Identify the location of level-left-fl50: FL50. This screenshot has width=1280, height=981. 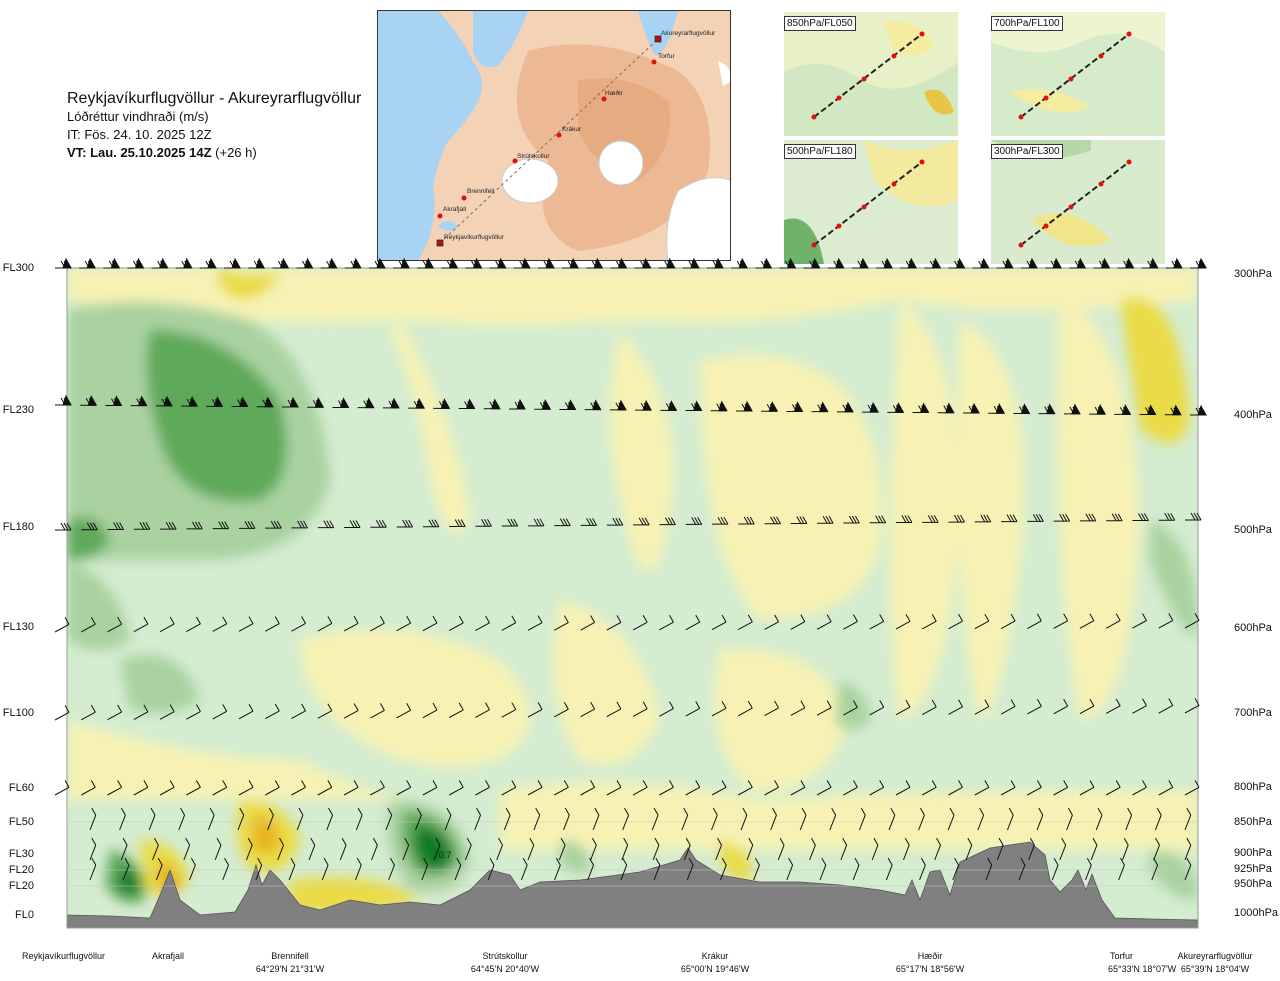
(21, 822).